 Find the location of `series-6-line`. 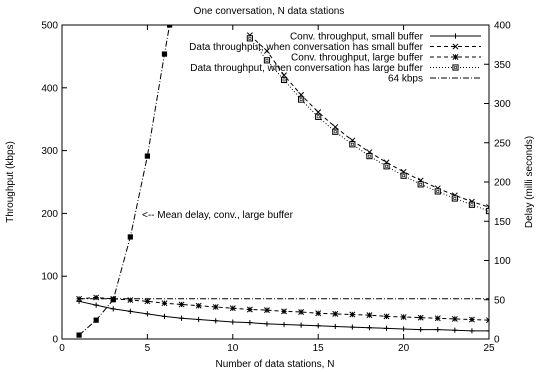

series-6-line is located at coordinates (124, 180).